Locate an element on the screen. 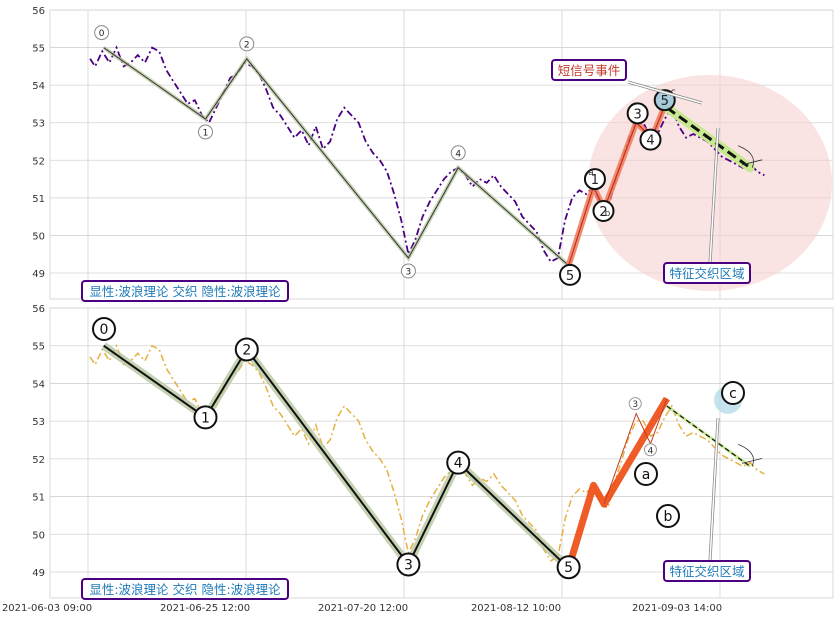 The height and width of the screenshot is (624, 839). top-wave-big-label: 3 is located at coordinates (638, 114).